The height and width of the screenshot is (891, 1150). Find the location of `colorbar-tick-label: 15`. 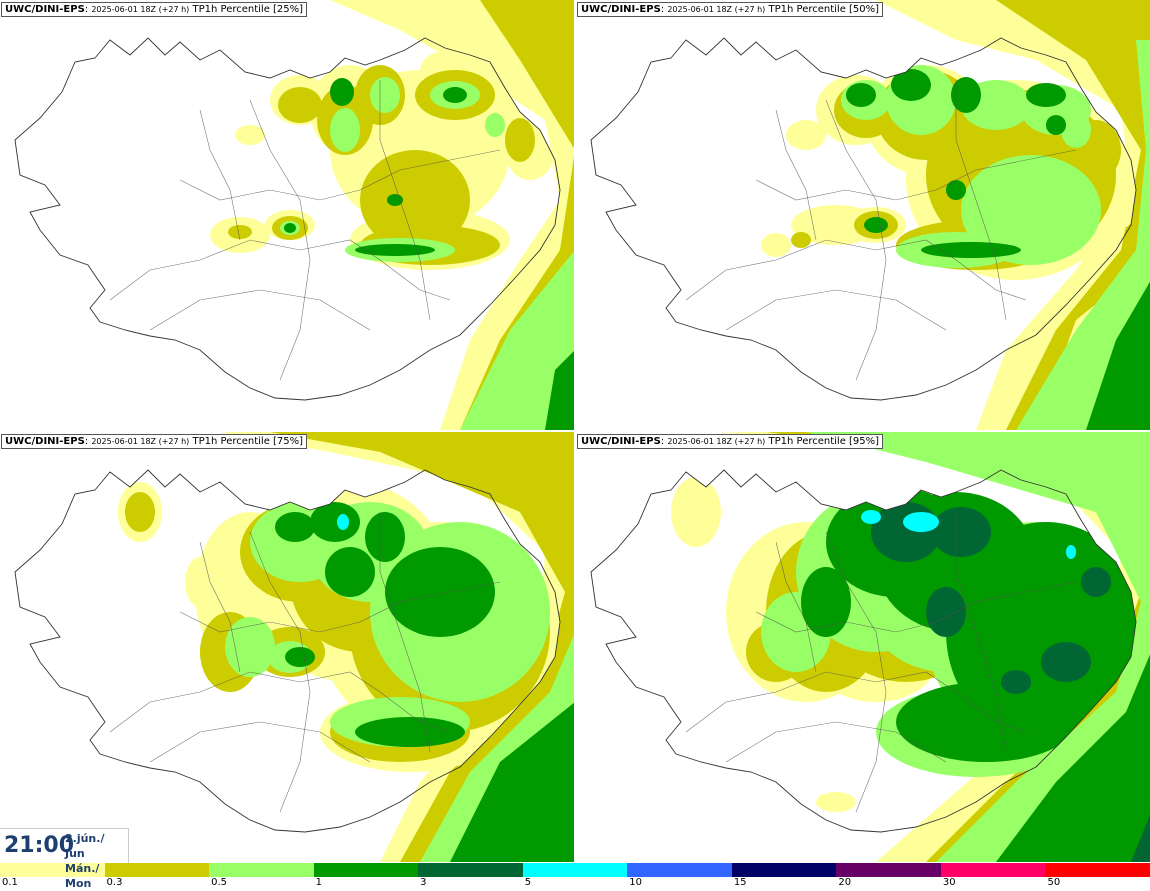

colorbar-tick-label: 15 is located at coordinates (740, 882).